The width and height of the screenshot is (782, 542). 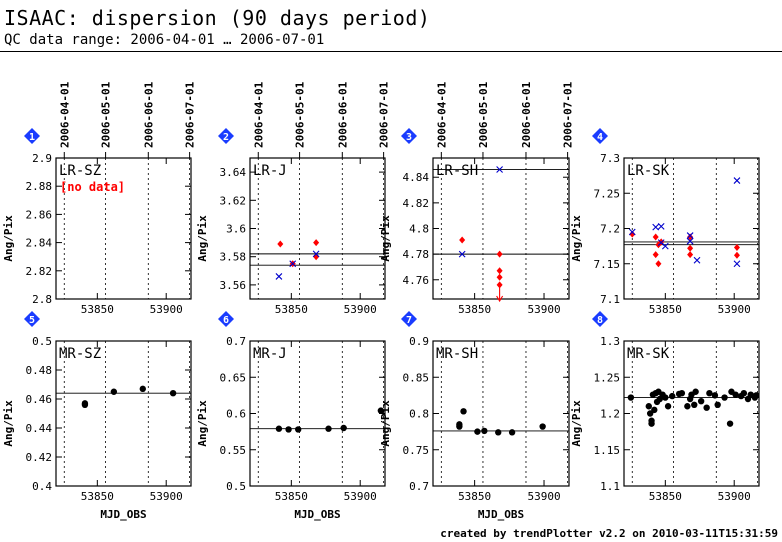 I want to click on panel-2-ytick-label: 3.64, so click(x=233, y=172).